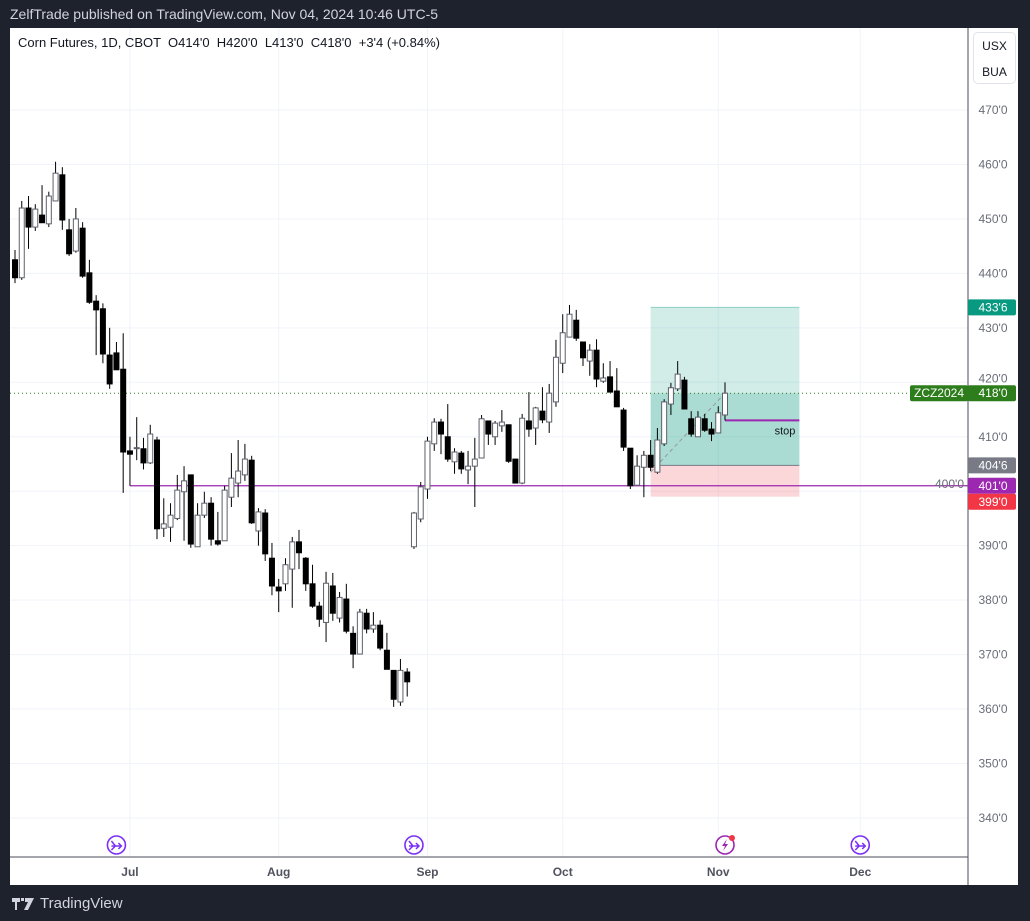 Image resolution: width=1030 pixels, height=921 pixels. What do you see at coordinates (81, 903) in the screenshot?
I see `brand-name: TradingView` at bounding box center [81, 903].